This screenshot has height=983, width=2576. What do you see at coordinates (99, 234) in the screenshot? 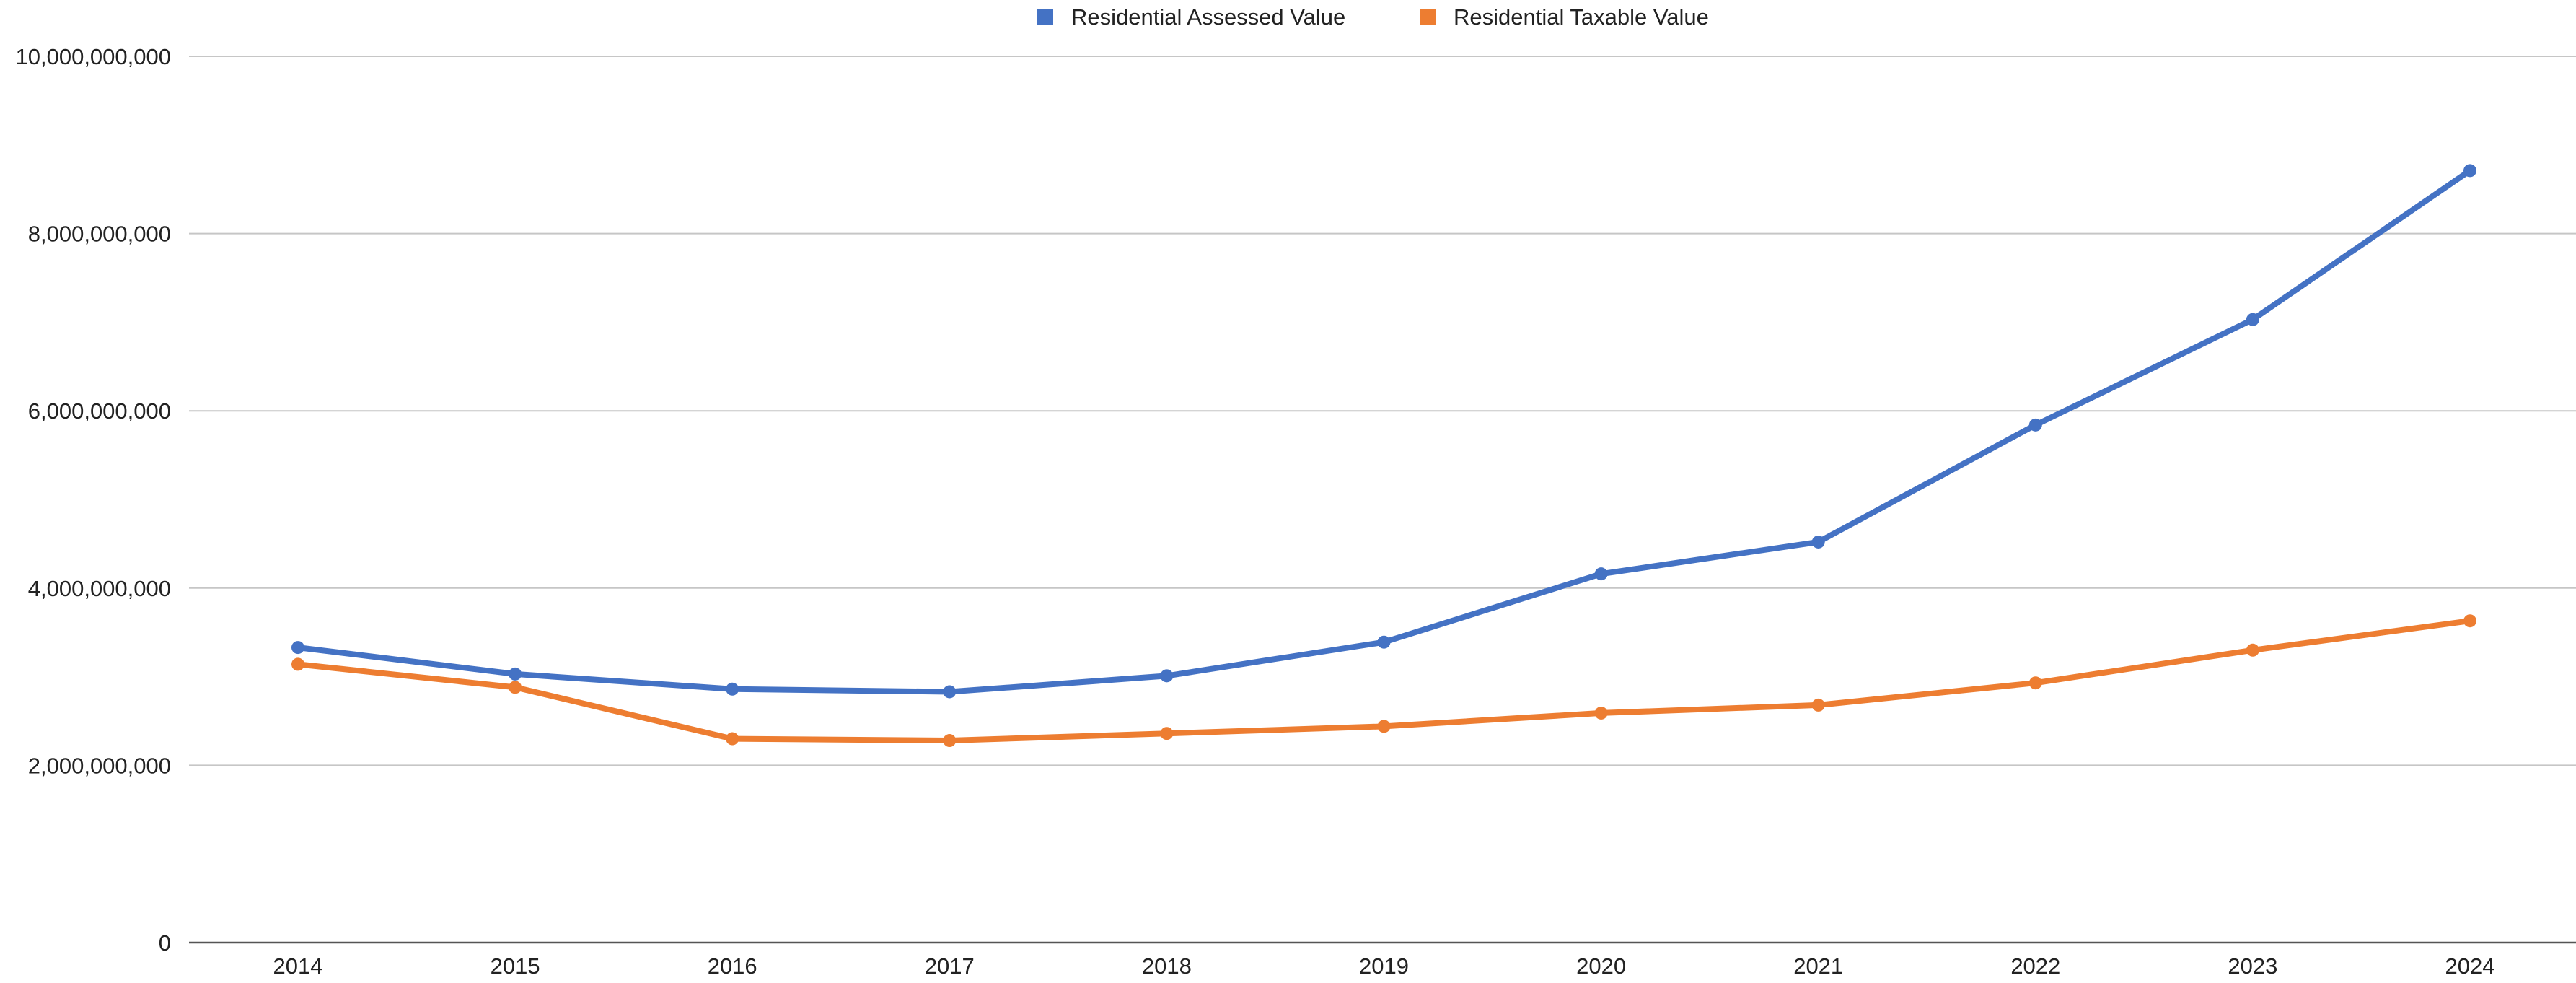
I see `y-tick-label: 8,000,000,000` at bounding box center [99, 234].